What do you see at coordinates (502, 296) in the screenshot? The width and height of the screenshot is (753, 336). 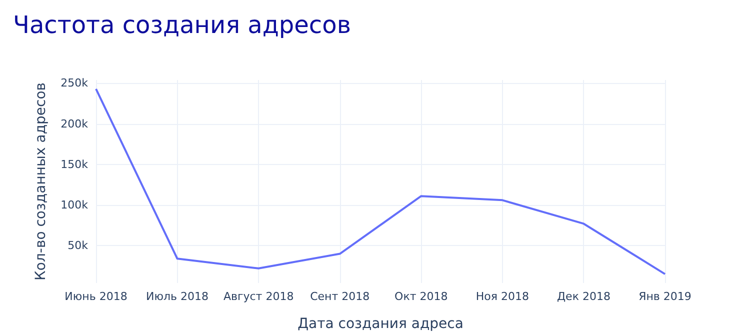 I see `x-tick-label: Ноя 2018` at bounding box center [502, 296].